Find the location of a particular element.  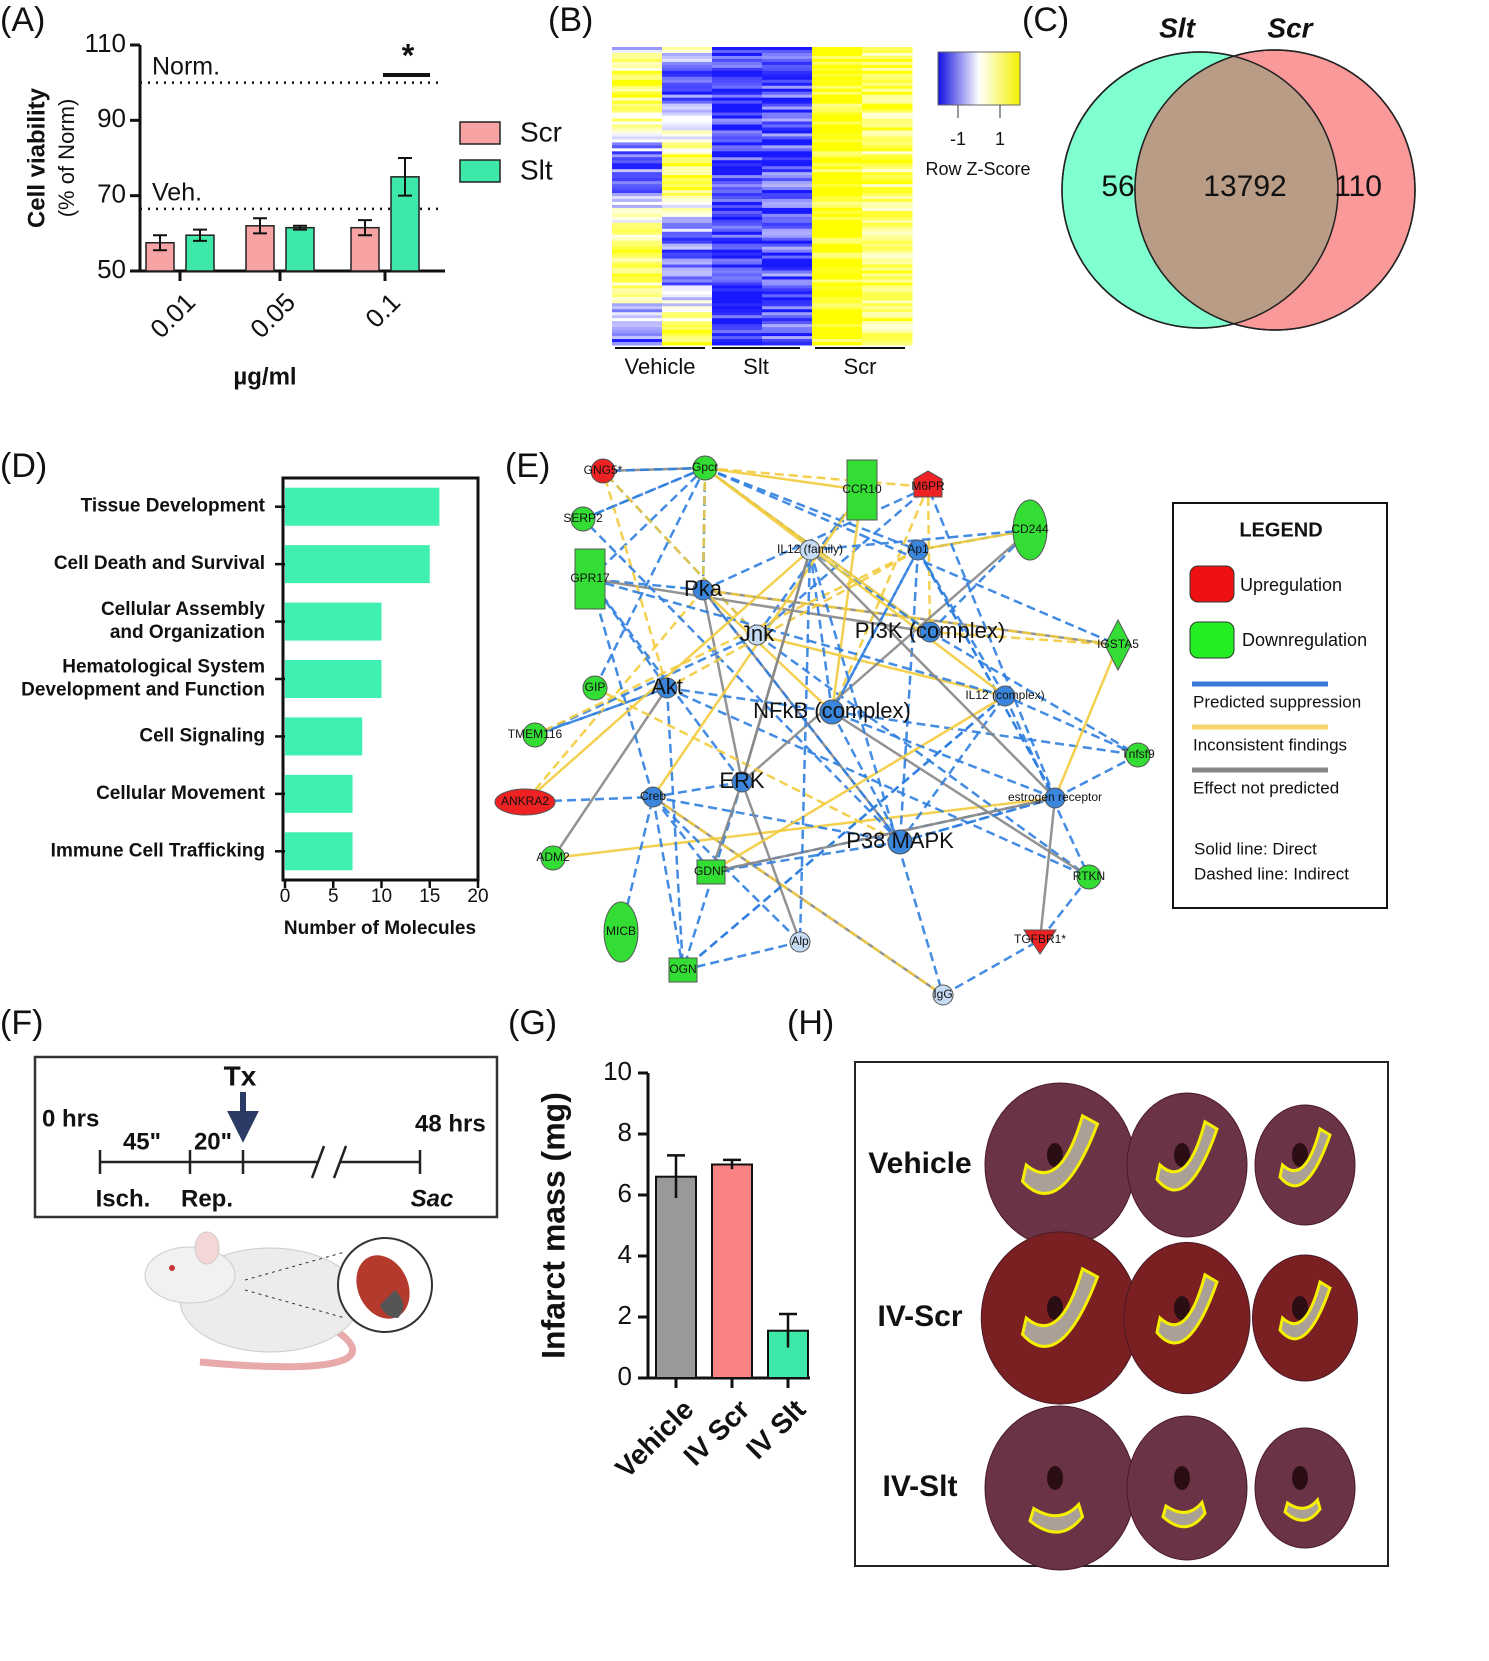

legend-swatch is located at coordinates (1212, 584).